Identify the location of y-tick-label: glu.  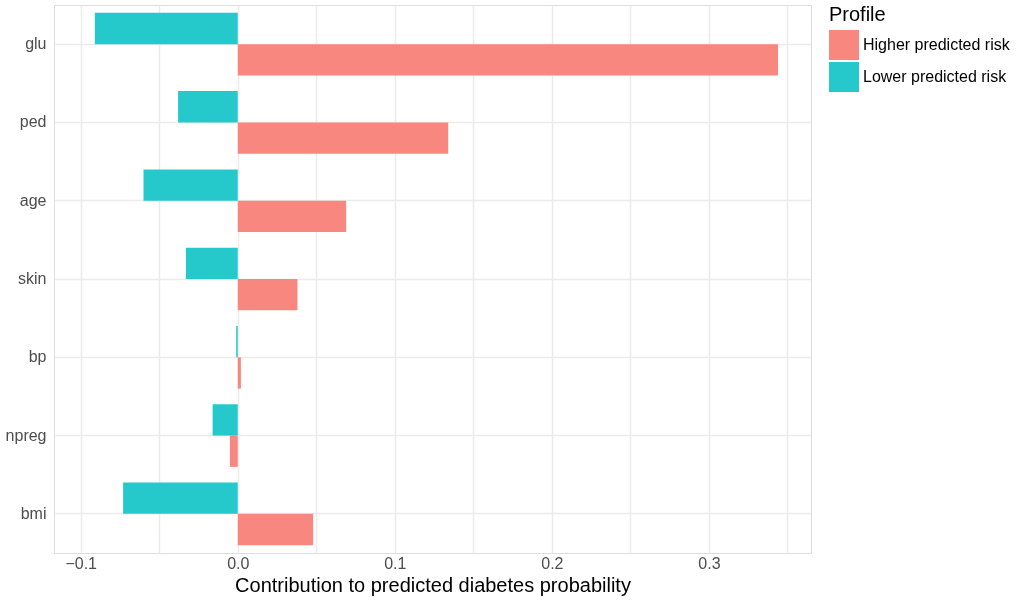
(36, 44).